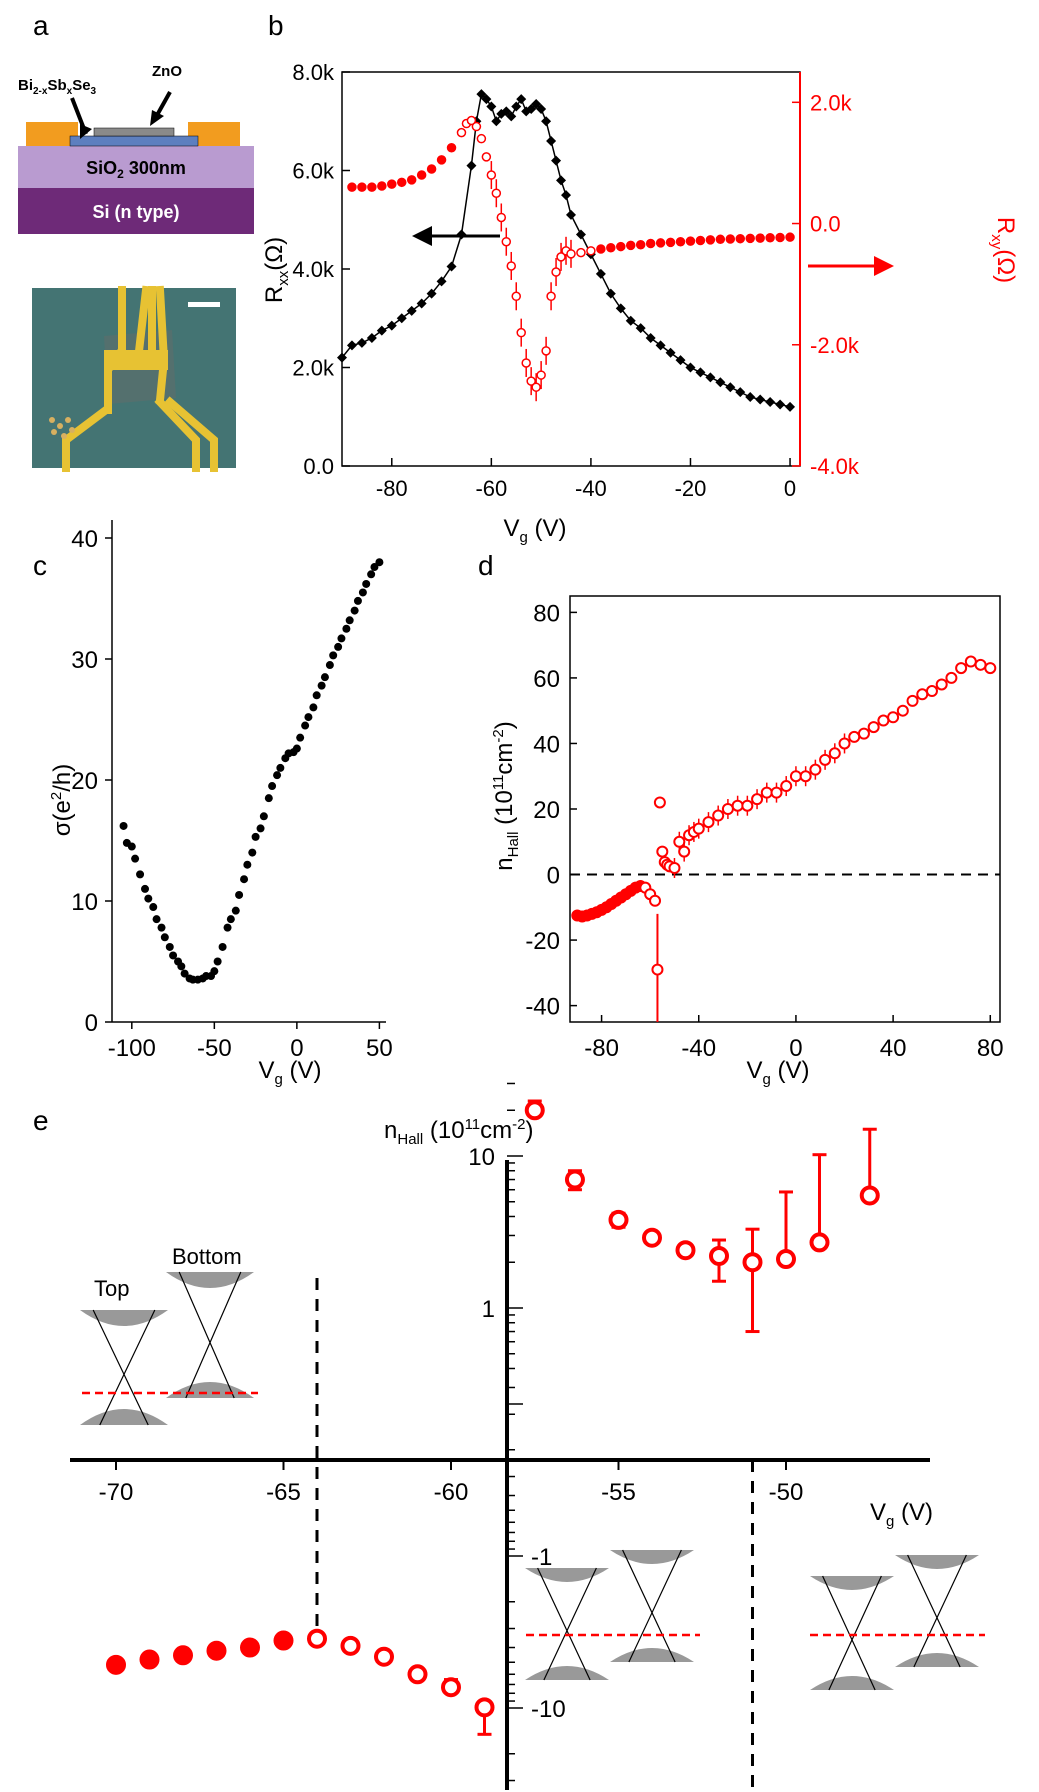  What do you see at coordinates (111, 1288) in the screenshot?
I see `e-inset-top-label: Top` at bounding box center [111, 1288].